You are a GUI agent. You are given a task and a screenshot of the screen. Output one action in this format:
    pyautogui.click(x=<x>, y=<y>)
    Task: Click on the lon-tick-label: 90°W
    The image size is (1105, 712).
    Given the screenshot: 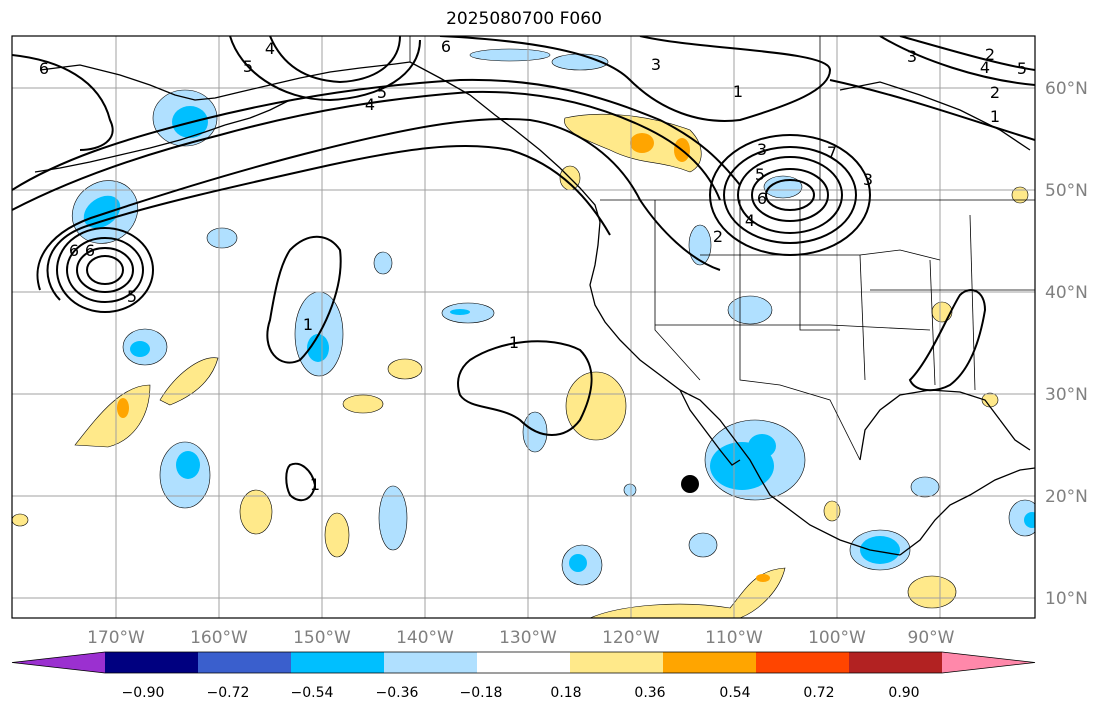 What is the action you would take?
    pyautogui.click(x=931, y=638)
    